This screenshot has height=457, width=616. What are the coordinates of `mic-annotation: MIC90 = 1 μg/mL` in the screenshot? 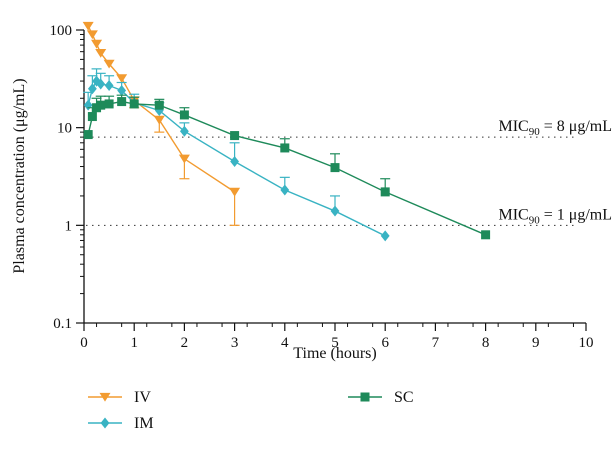 It's located at (556, 216).